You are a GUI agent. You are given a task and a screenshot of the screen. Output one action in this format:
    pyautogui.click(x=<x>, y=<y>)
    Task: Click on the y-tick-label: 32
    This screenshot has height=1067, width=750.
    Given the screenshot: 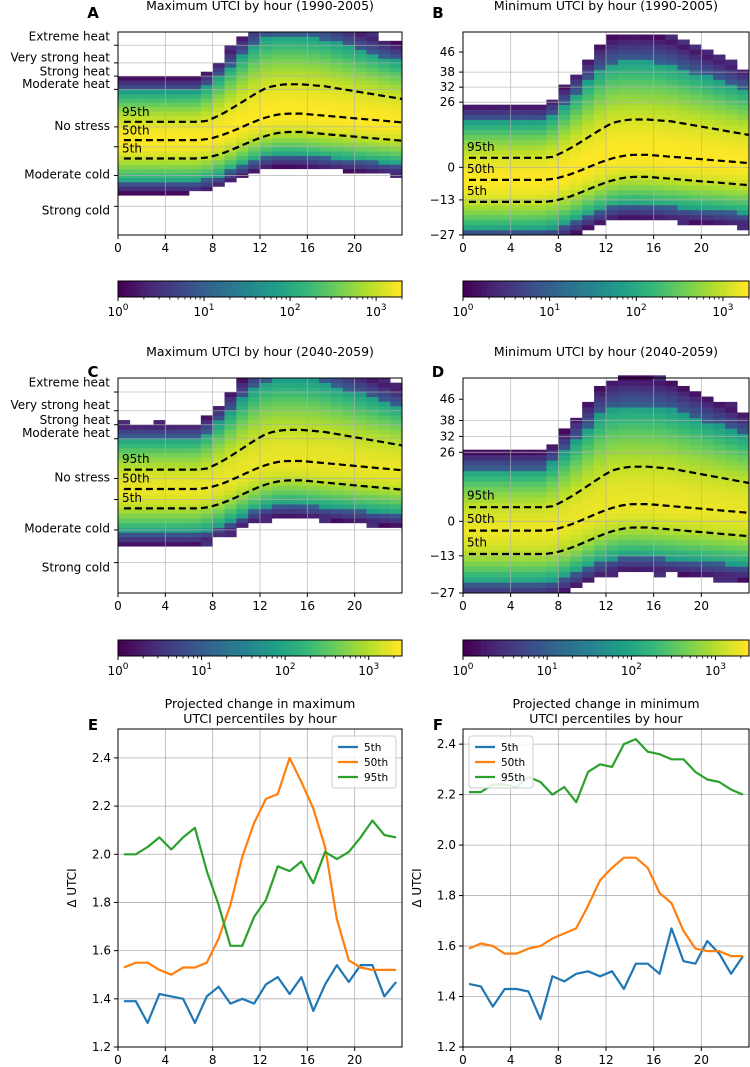 What is the action you would take?
    pyautogui.click(x=447, y=87)
    